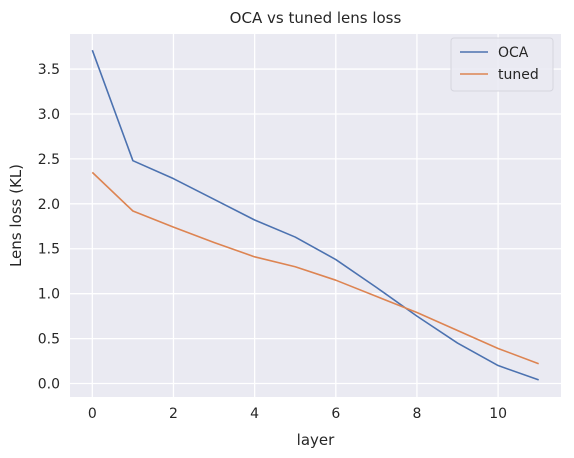 Image resolution: width=574 pixels, height=458 pixels. Describe the element at coordinates (92, 414) in the screenshot. I see `x-tick-label: 0` at that location.